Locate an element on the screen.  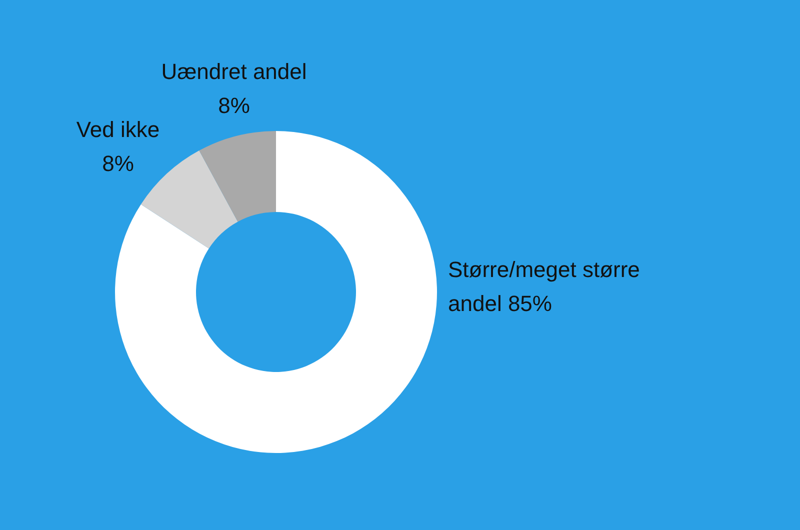
slice-label: Ved ikke is located at coordinates (118, 129).